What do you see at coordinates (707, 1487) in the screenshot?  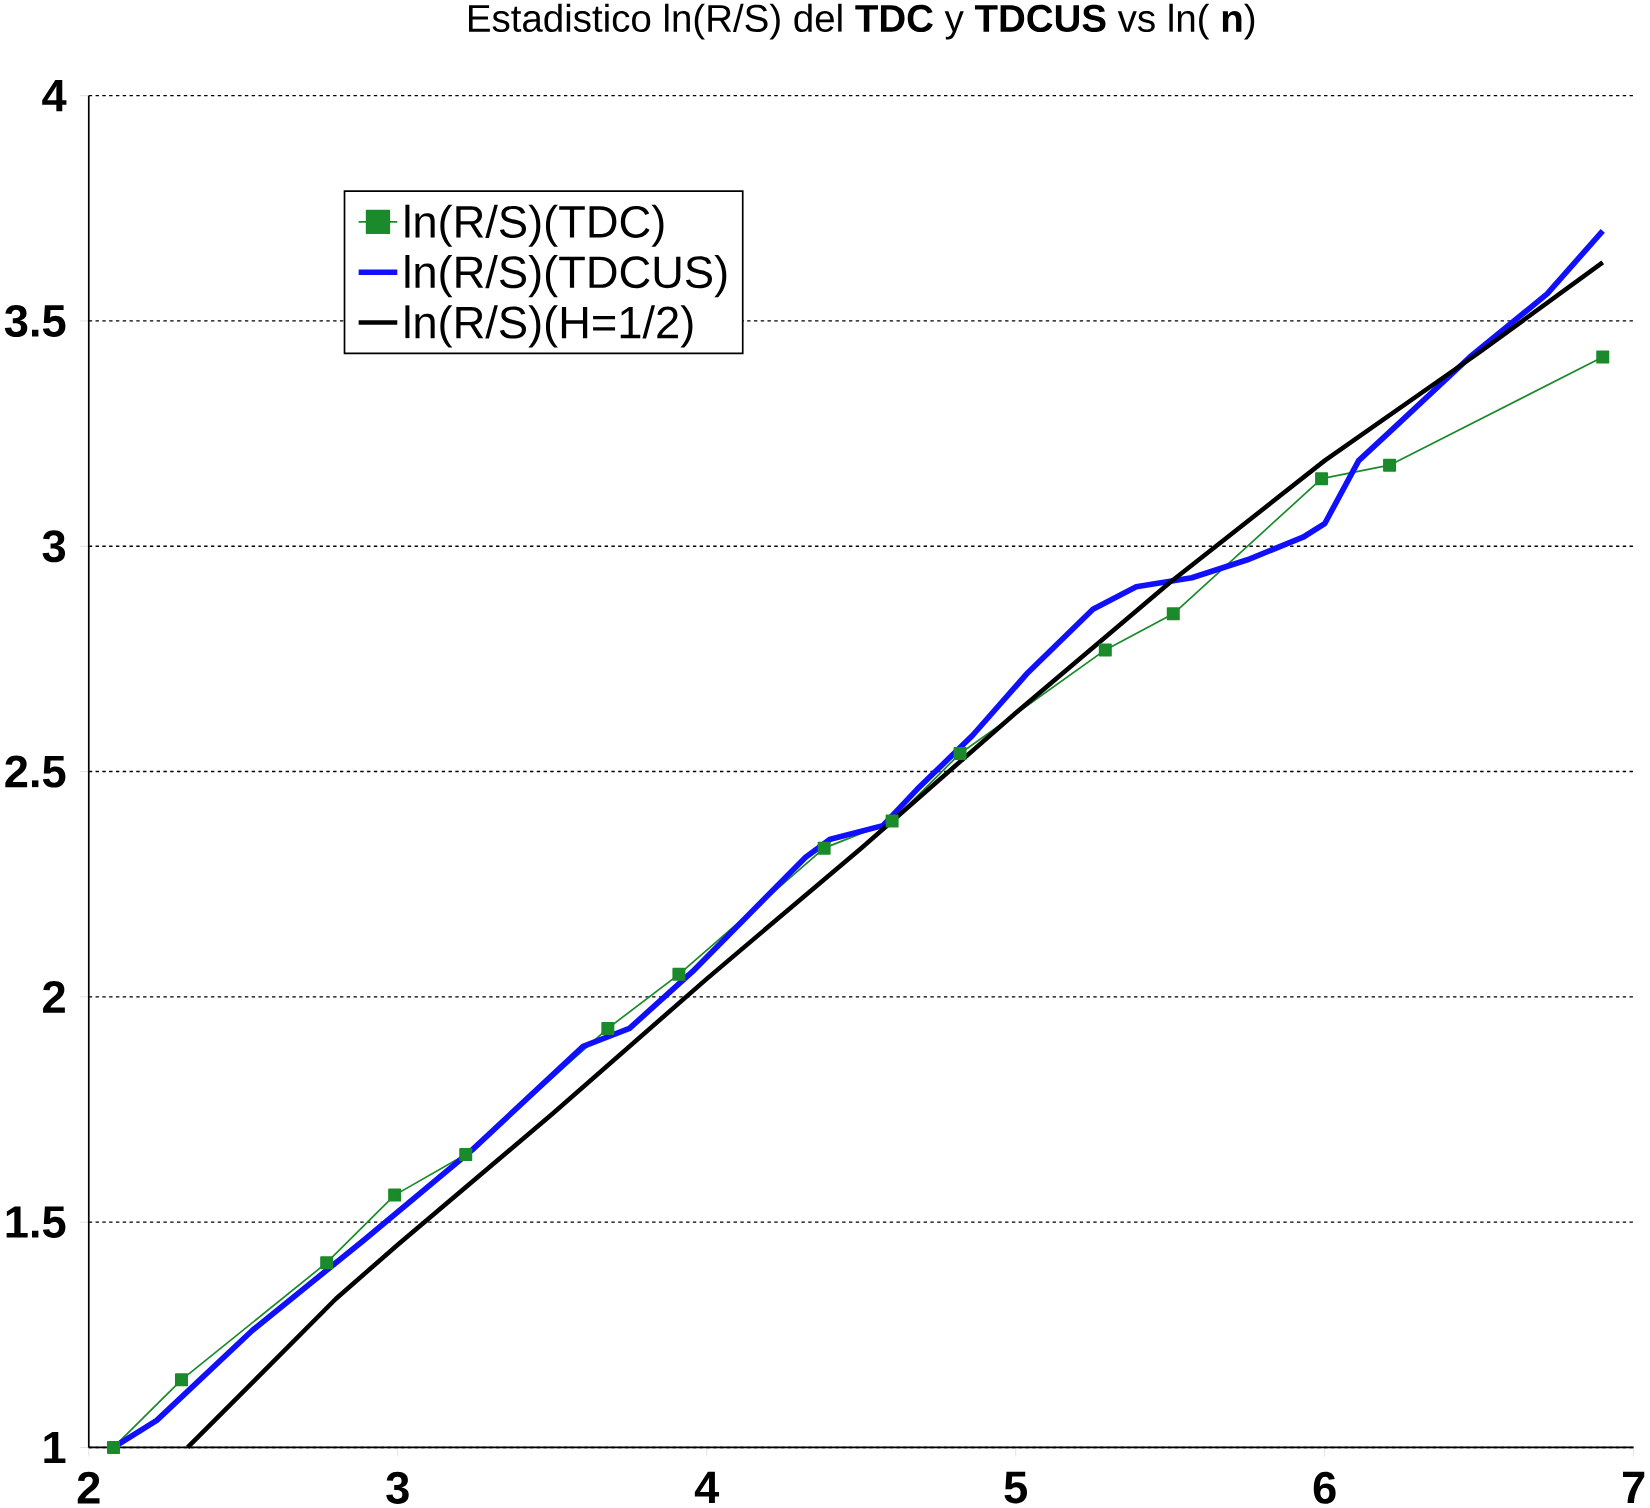 I see `x-tick-label: 4` at bounding box center [707, 1487].